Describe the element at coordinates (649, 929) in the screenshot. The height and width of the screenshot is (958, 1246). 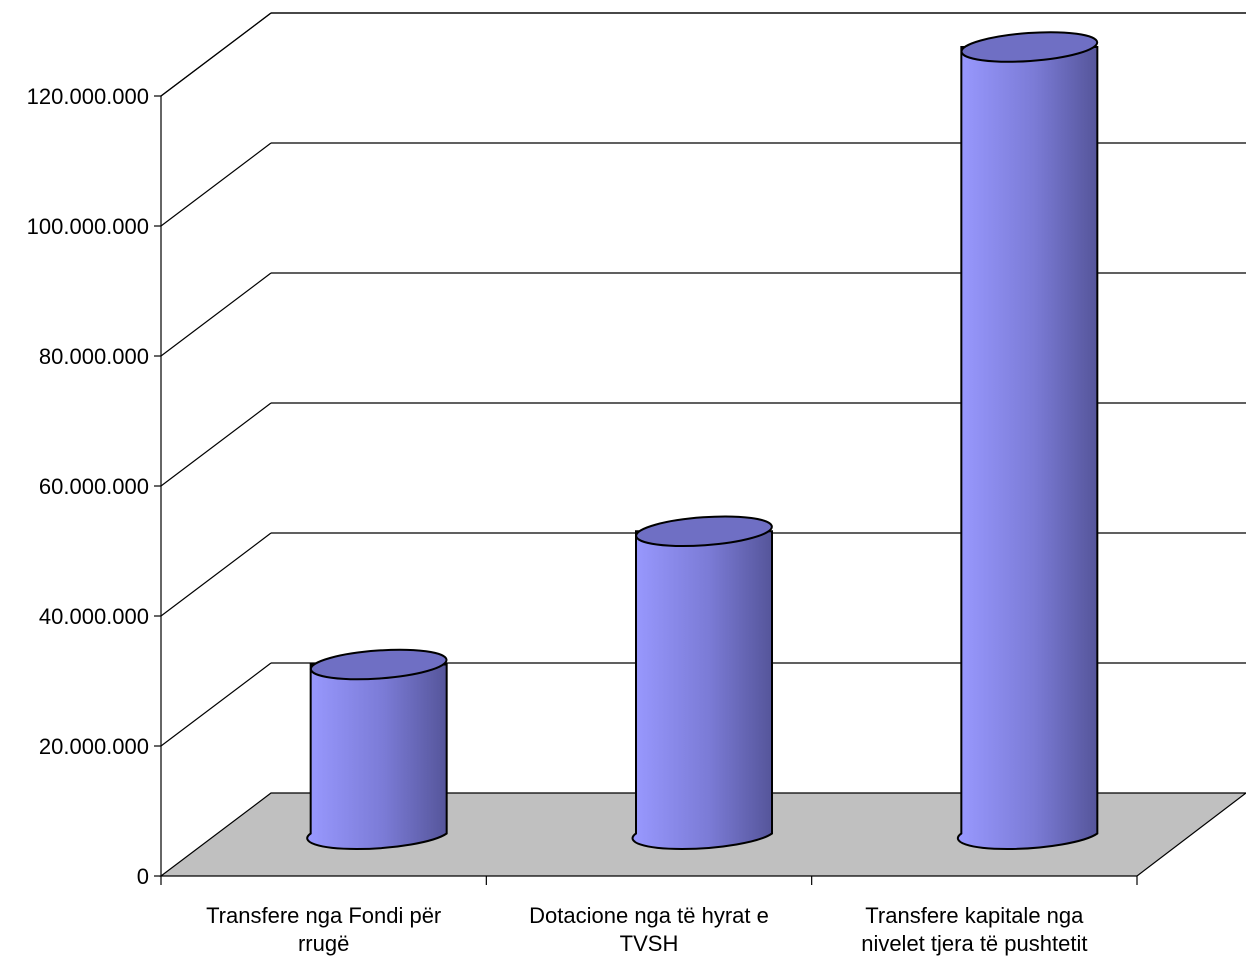
I see `x-category-label: Dotacione nga të hyrat e TVSH` at that location.